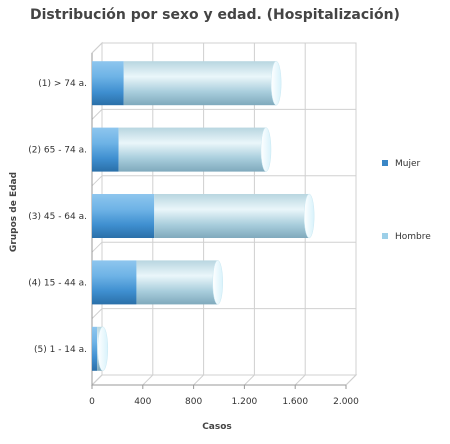 This screenshot has width=450, height=444. I want to click on legend-label-mujer: Mujer, so click(408, 164).